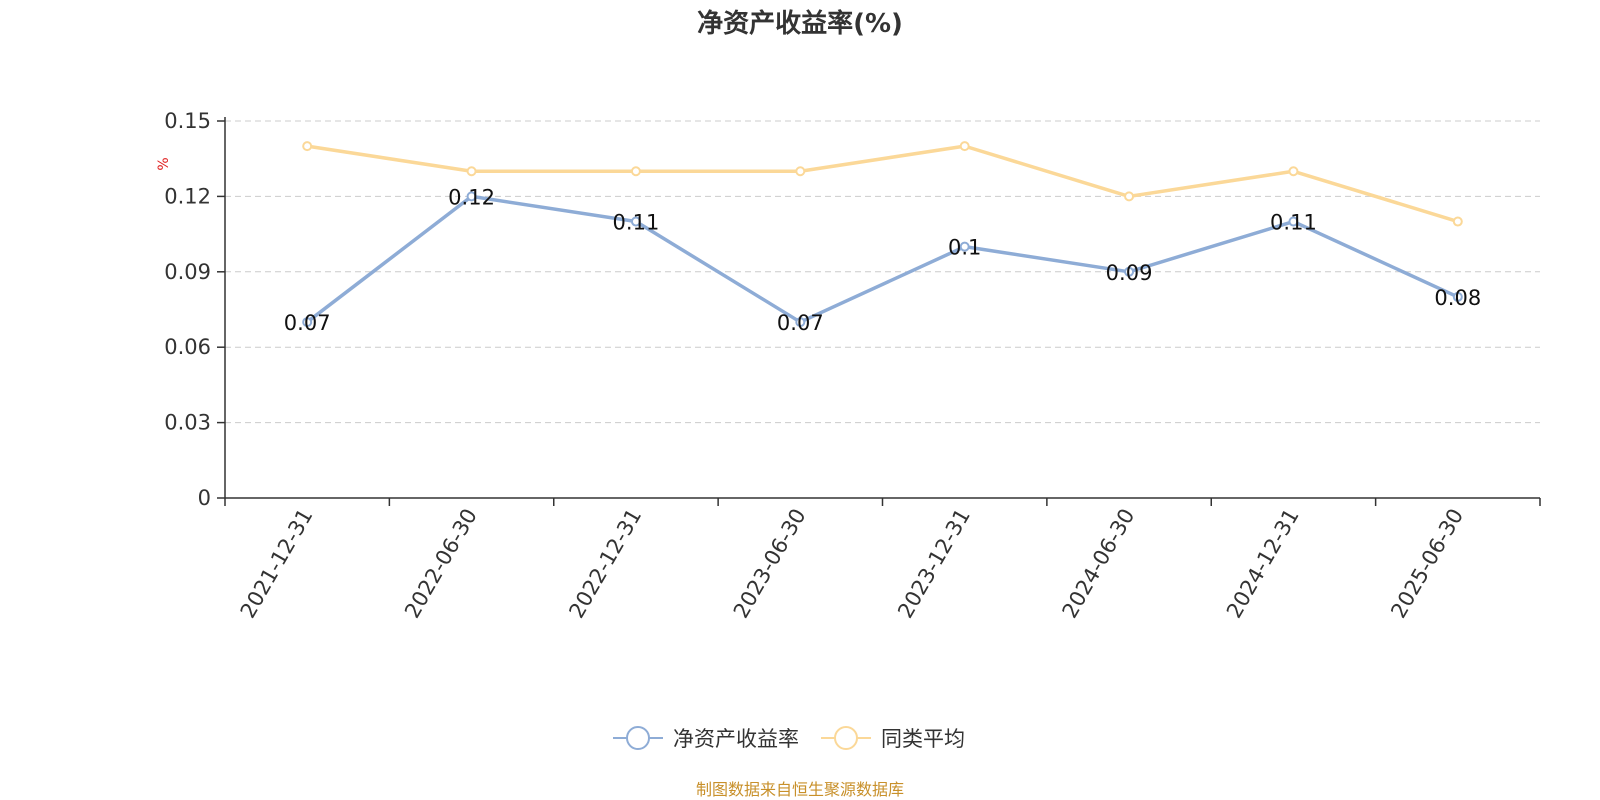 This screenshot has width=1600, height=800. Describe the element at coordinates (204, 498) in the screenshot. I see `y-tick-label: 0` at that location.